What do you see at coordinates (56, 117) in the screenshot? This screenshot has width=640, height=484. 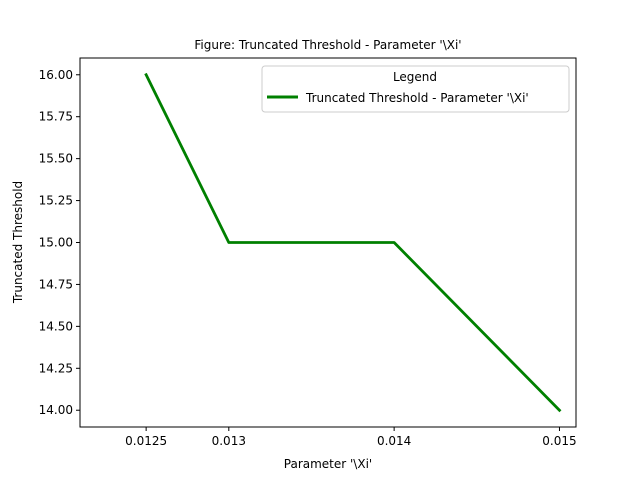 I see `y-tick-label: 15.75` at bounding box center [56, 117].